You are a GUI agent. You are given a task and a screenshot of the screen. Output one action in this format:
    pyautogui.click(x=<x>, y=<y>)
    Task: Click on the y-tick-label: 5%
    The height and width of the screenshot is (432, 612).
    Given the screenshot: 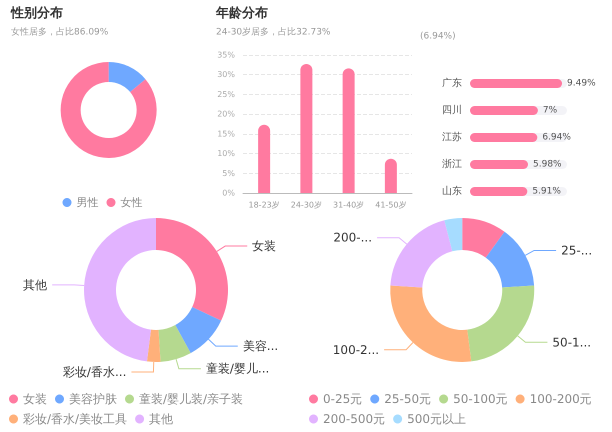 What is the action you would take?
    pyautogui.click(x=229, y=173)
    